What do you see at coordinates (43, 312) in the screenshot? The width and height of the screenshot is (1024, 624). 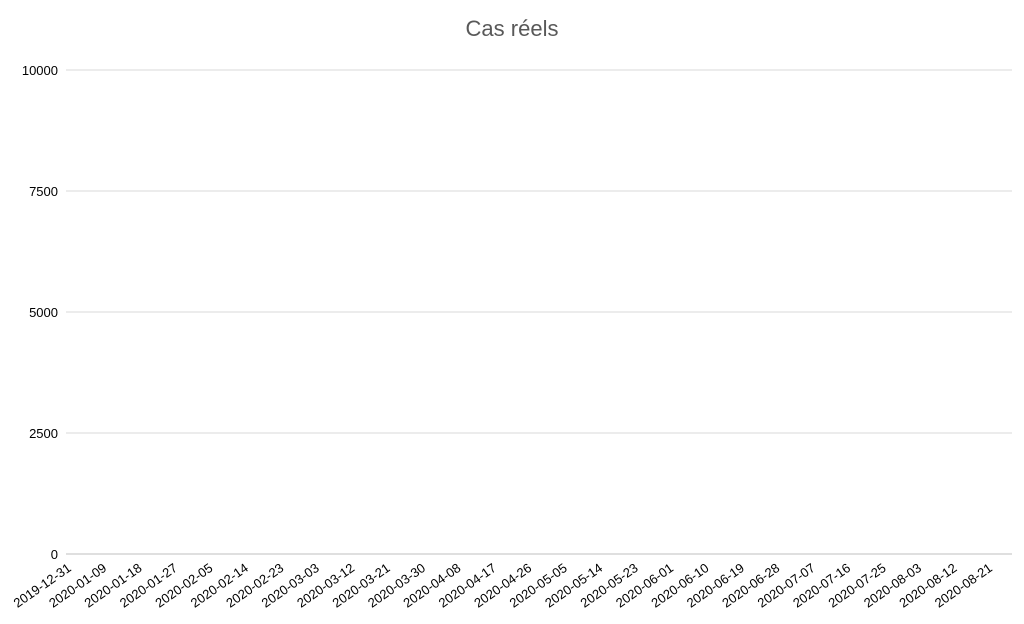 I see `y-tick-label: 5000` at bounding box center [43, 312].